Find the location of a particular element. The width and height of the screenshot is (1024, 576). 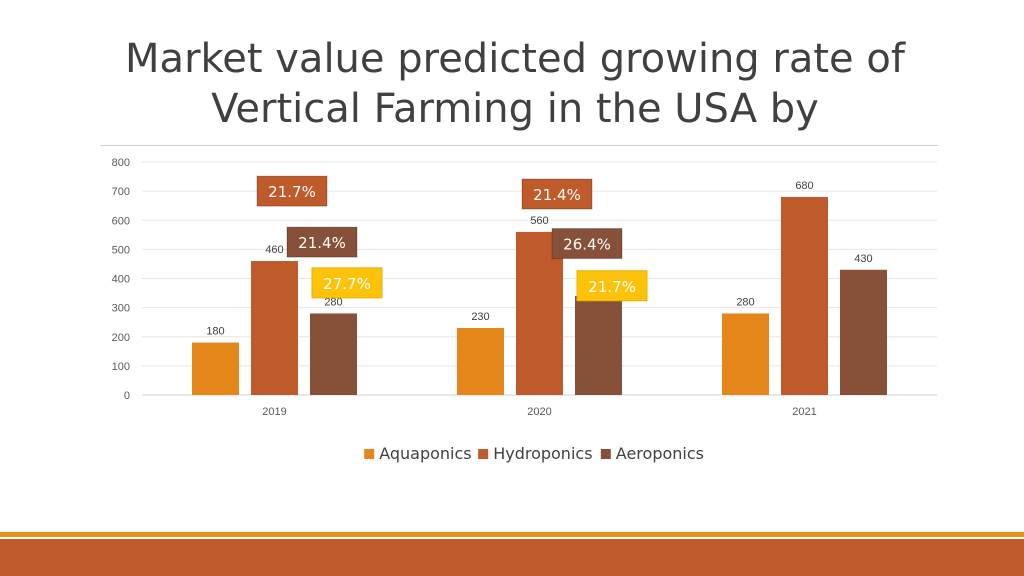

footer-bar is located at coordinates (512, 557).